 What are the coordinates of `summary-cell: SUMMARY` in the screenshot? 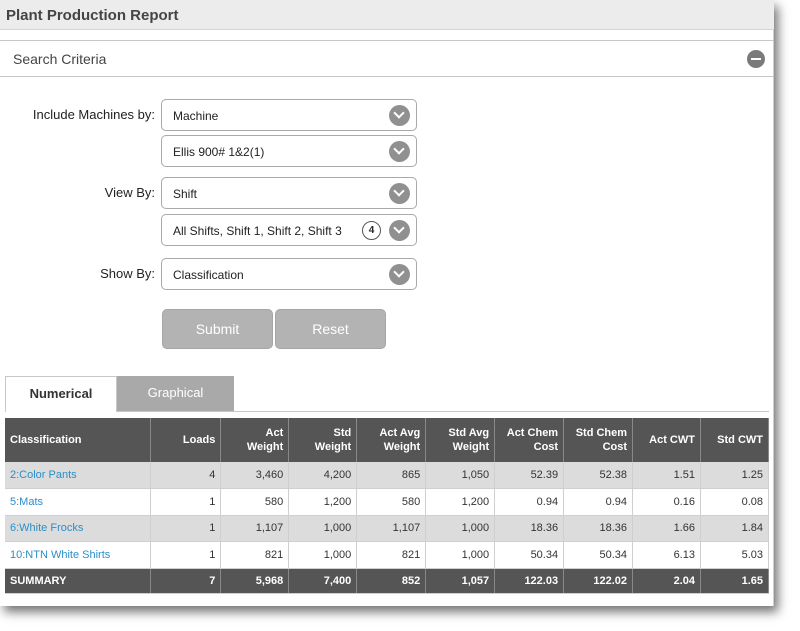 It's located at (78, 581).